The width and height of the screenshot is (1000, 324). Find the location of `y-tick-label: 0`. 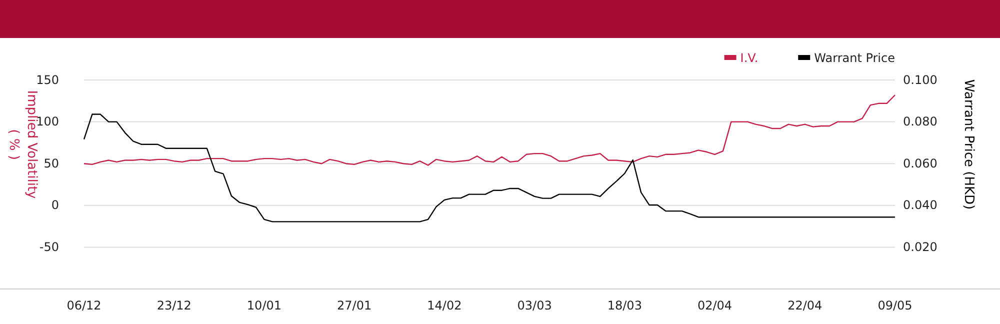

y-tick-label: 0 is located at coordinates (55, 205).